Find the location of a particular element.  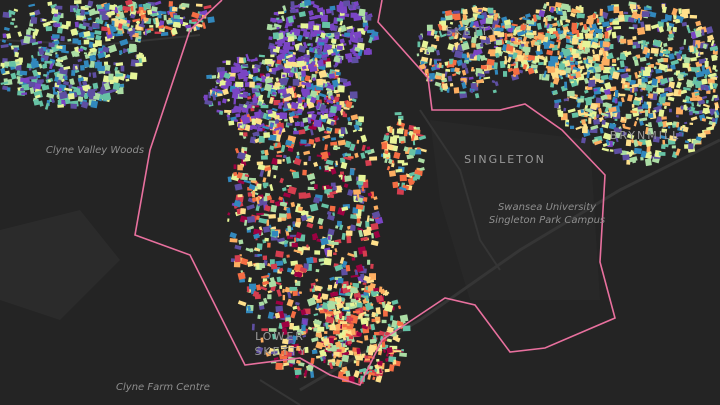

place-label: Swansea University is located at coordinates (547, 207).